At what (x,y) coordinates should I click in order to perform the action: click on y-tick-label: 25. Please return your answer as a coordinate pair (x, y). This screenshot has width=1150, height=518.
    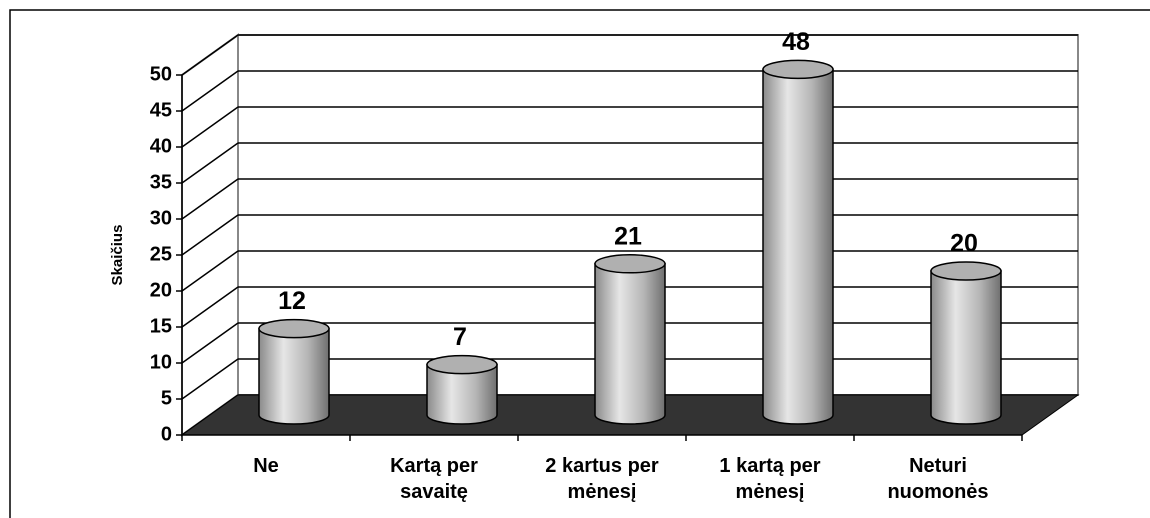
    Looking at the image, I should click on (161, 254).